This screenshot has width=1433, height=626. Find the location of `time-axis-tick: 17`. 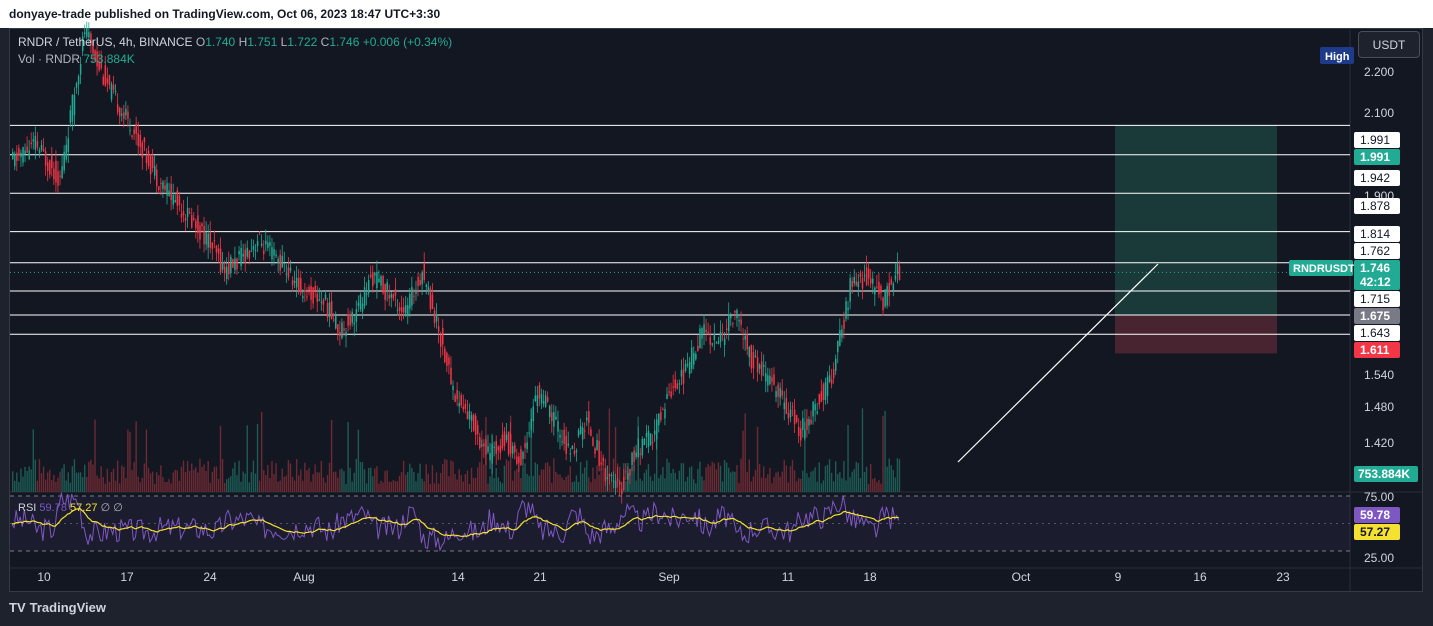

time-axis-tick: 17 is located at coordinates (127, 577).